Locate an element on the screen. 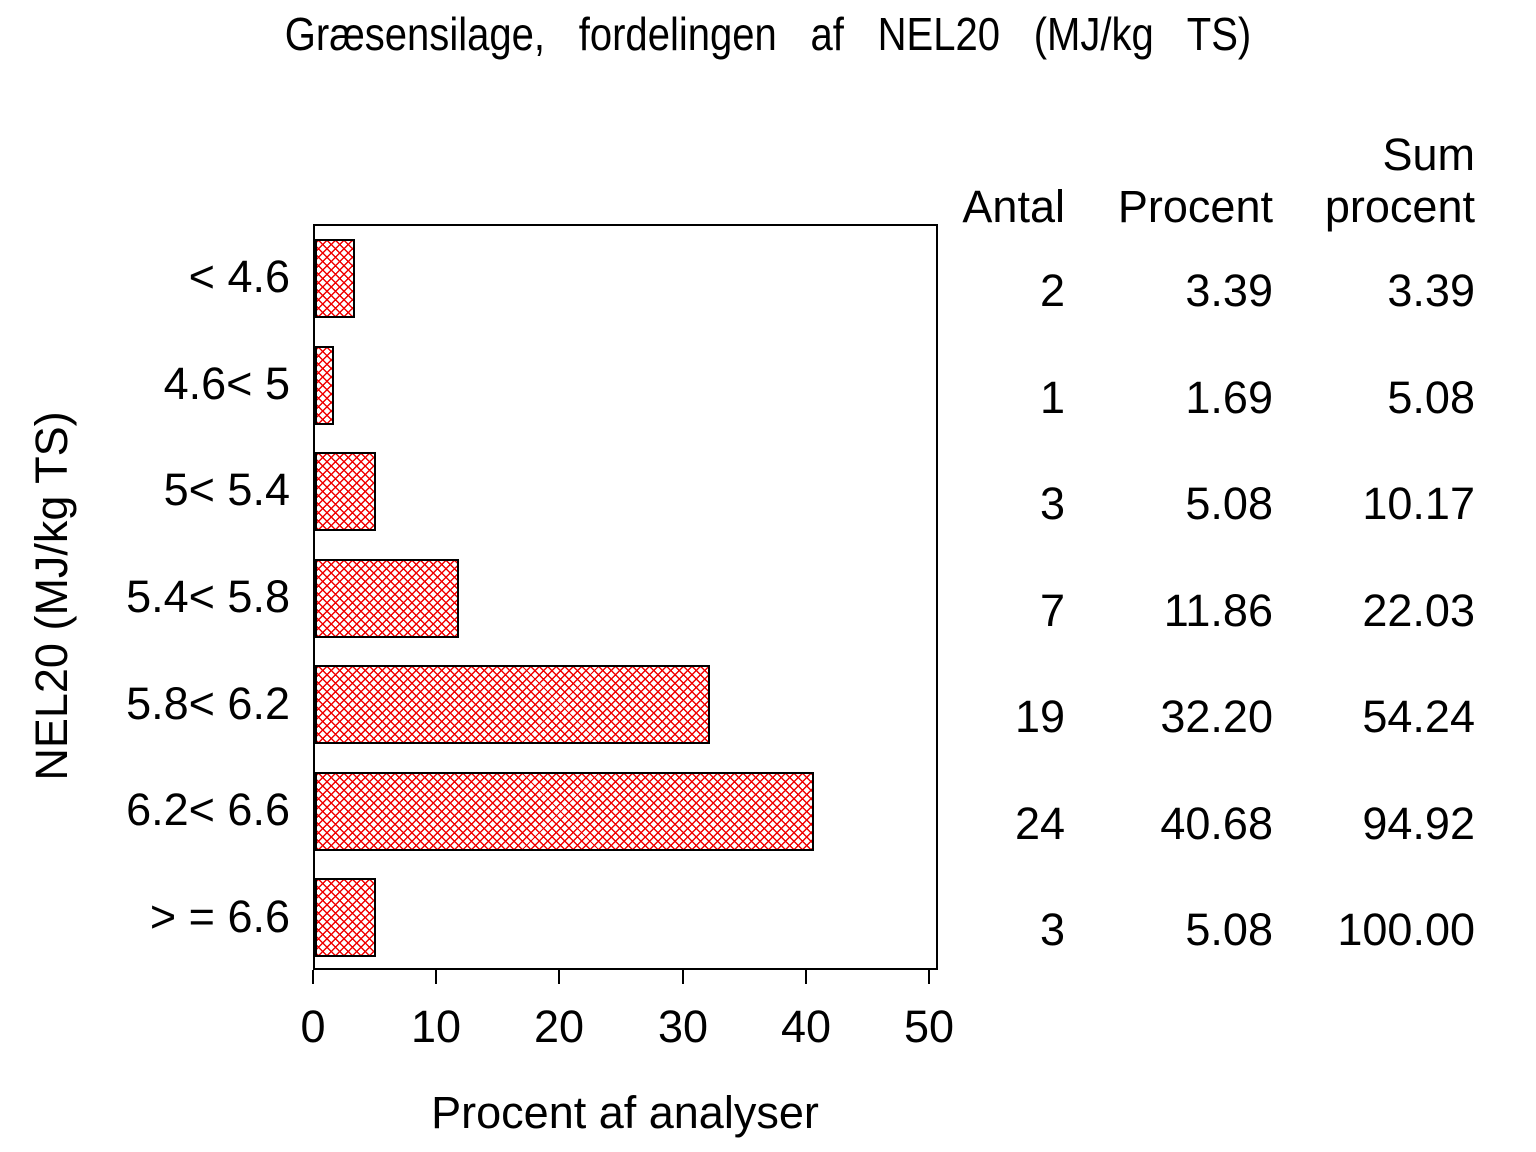 This screenshot has height=1152, width=1536. table-row: 1 1.69 5.08 is located at coordinates (1187, 398).